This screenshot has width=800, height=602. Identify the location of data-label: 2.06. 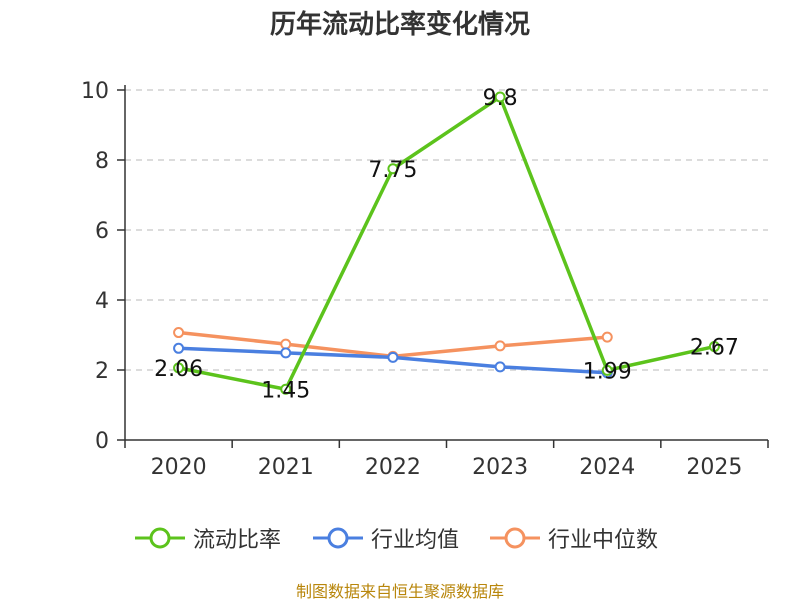
(178, 369).